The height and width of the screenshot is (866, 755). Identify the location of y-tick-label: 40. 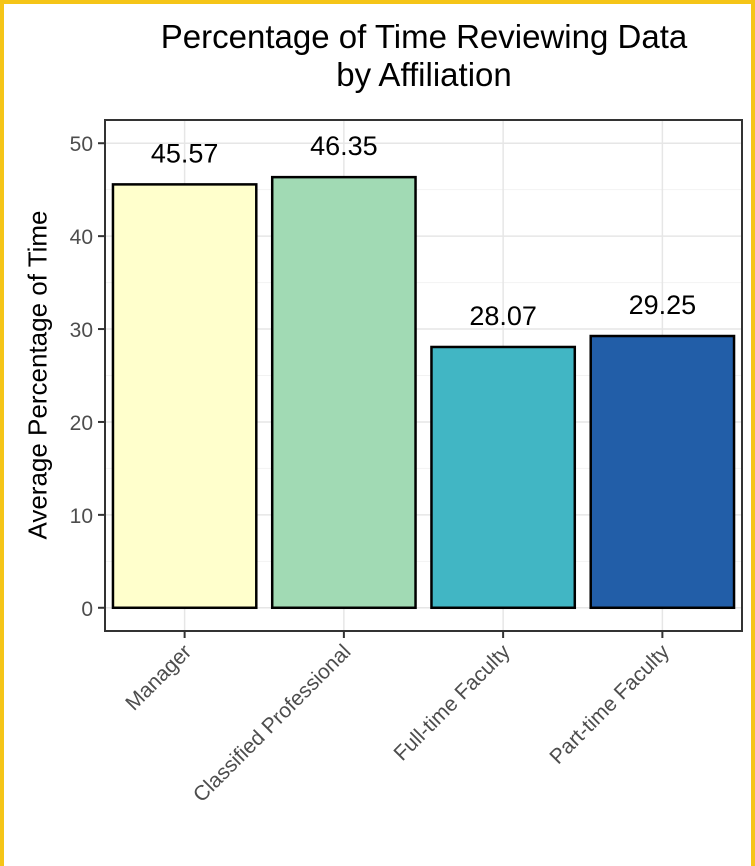
(81, 237).